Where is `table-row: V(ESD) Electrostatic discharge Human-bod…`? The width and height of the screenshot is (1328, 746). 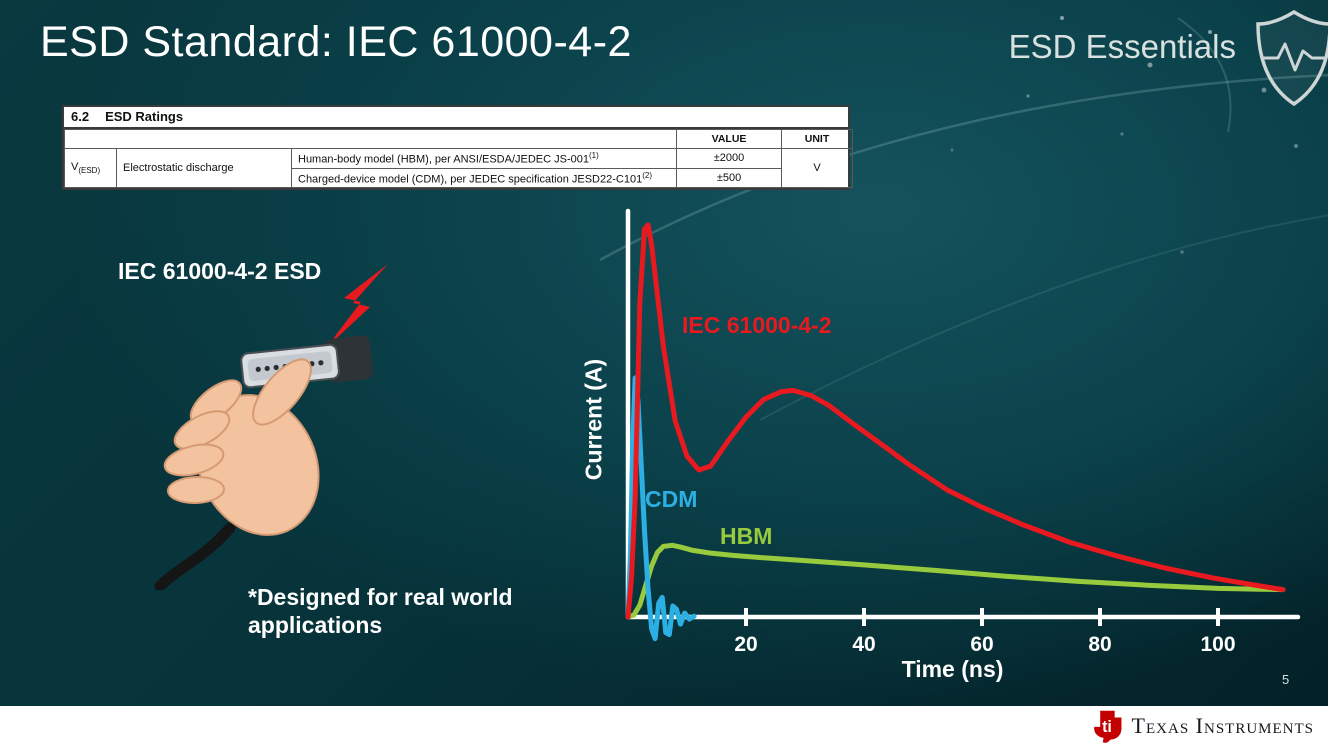 table-row: V(ESD) Electrostatic discharge Human-bod… is located at coordinates (459, 168).